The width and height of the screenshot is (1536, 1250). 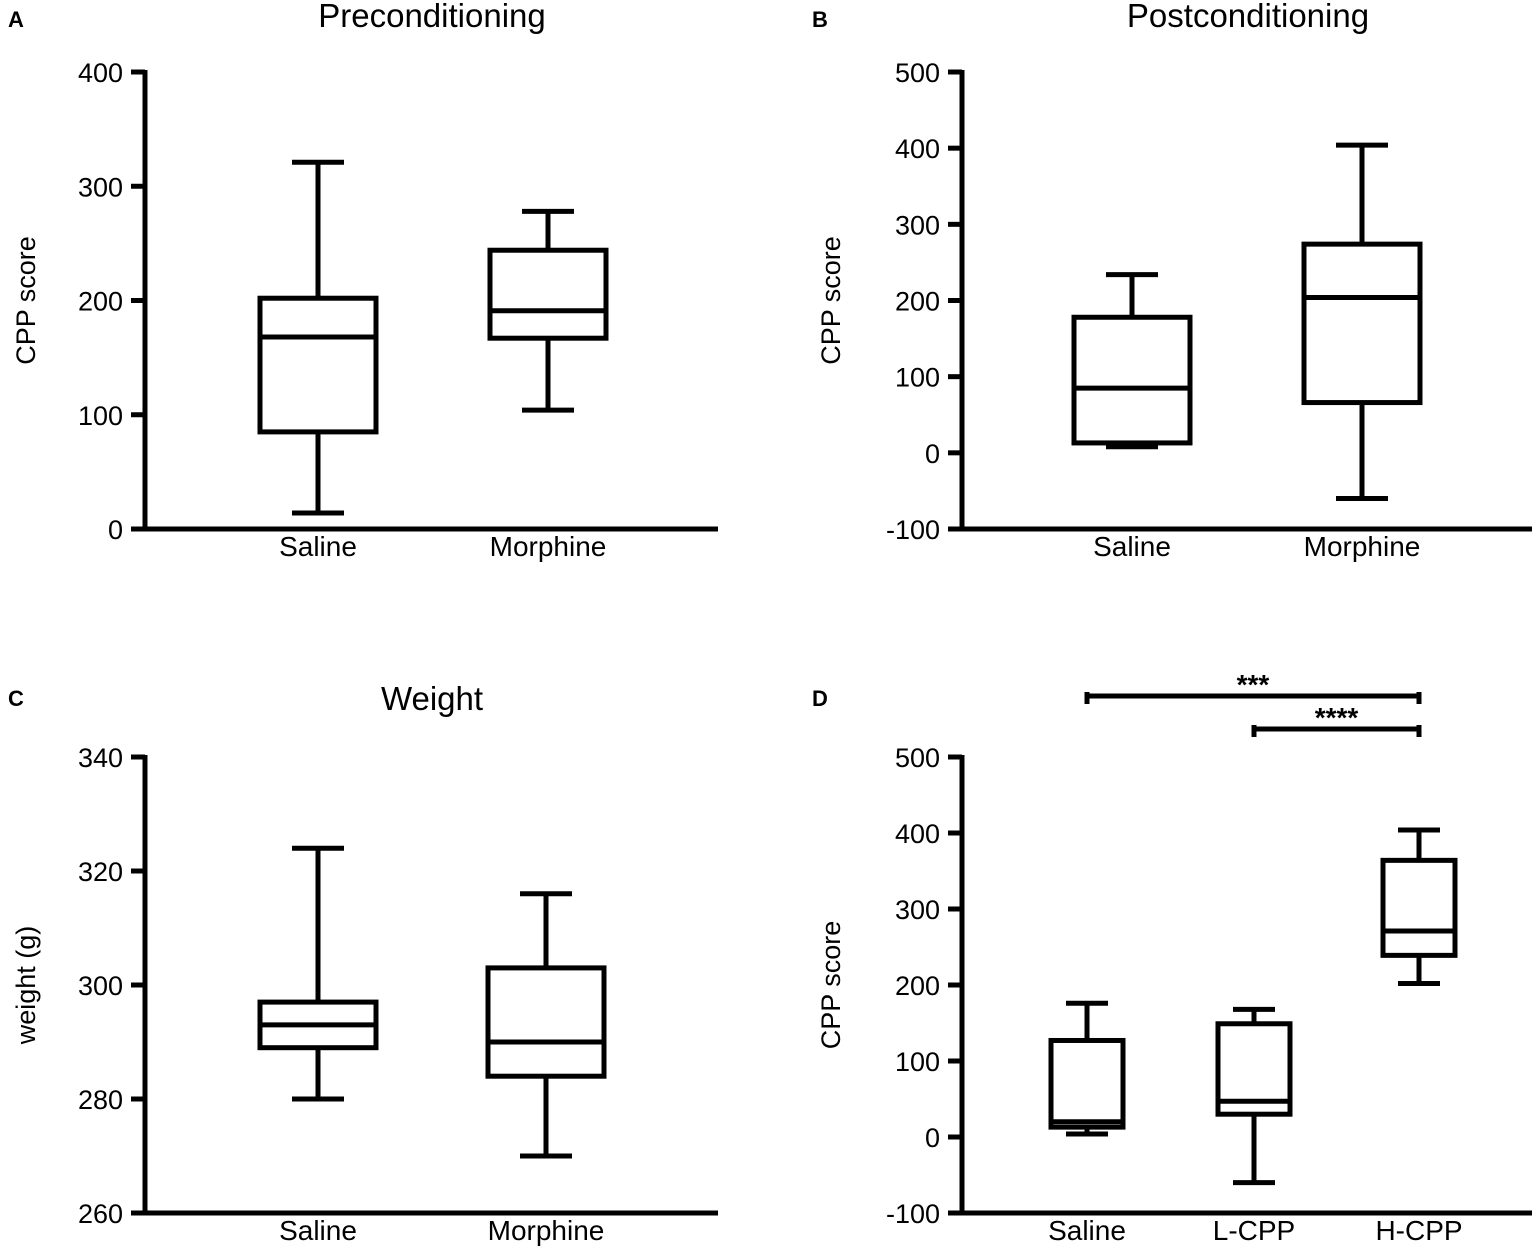 What do you see at coordinates (115, 530) in the screenshot?
I see `panel-a-y-tick-label: 0` at bounding box center [115, 530].